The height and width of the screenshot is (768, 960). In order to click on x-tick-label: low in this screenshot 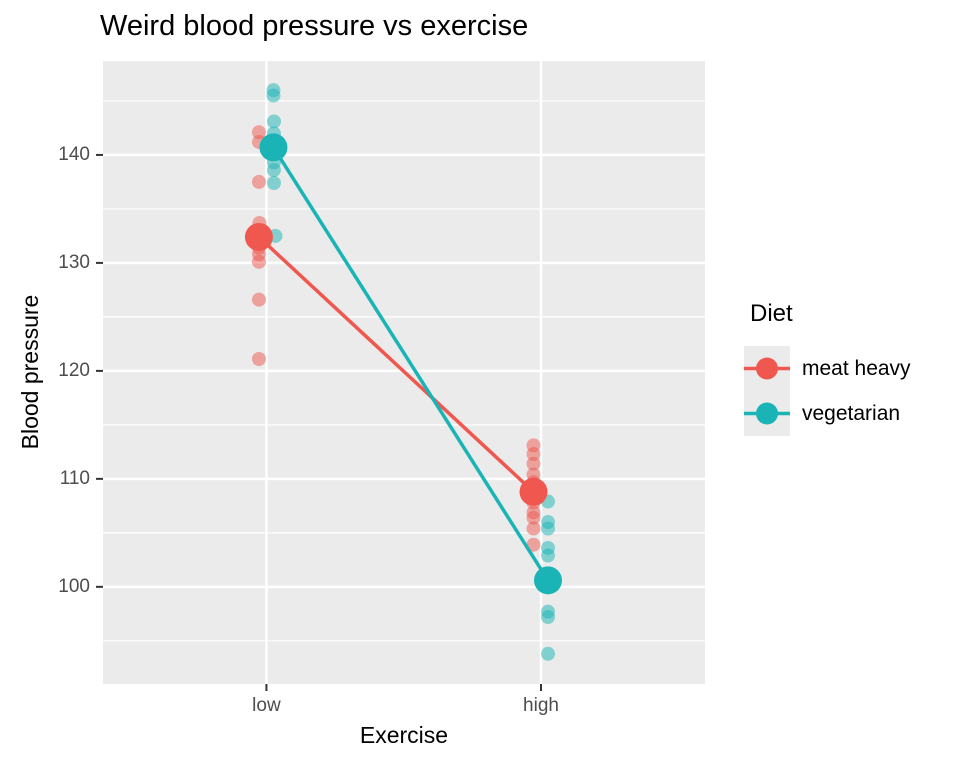, I will do `click(266, 705)`.